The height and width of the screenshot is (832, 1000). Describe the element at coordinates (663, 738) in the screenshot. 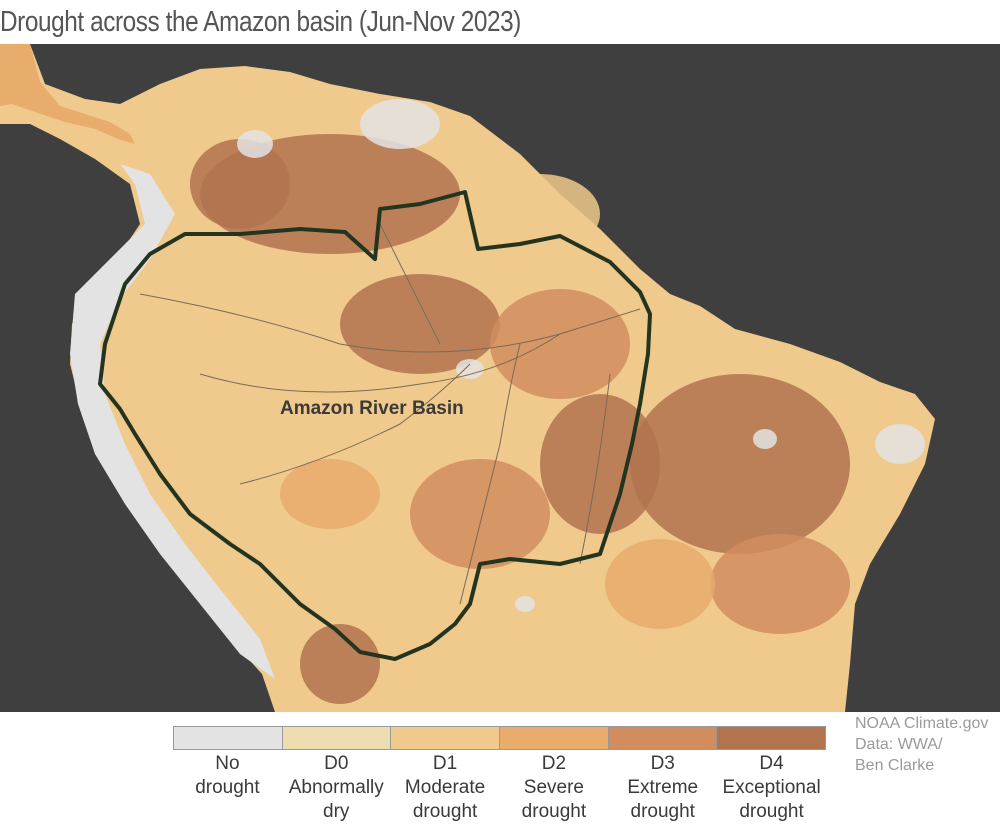

I see `legend-swatch-d3` at that location.